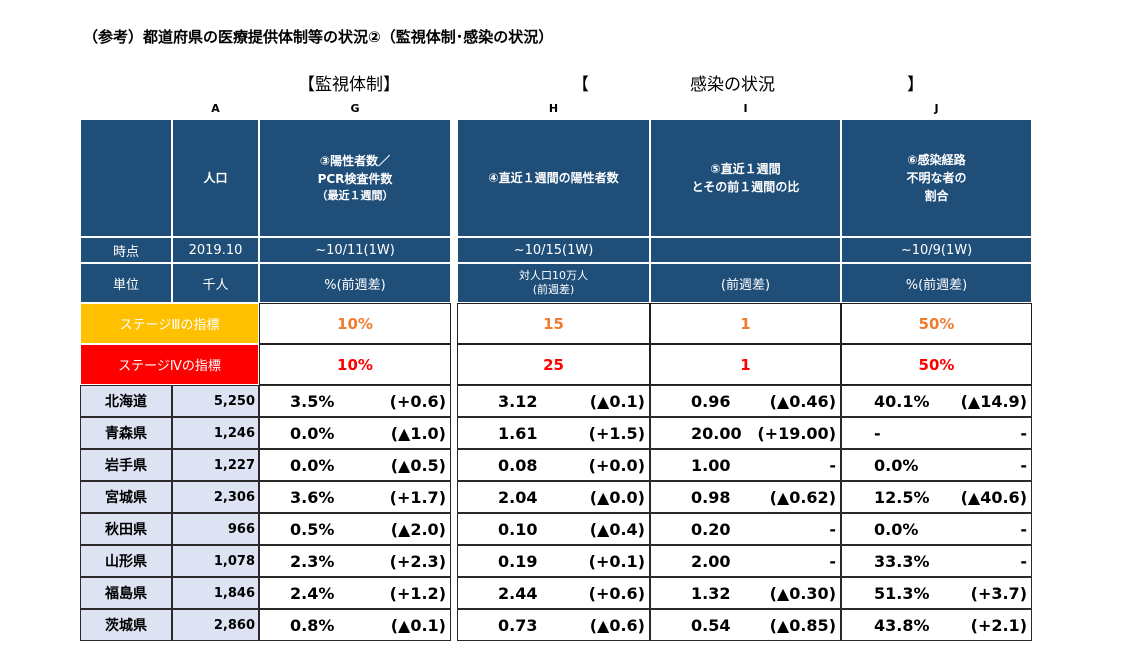  I want to click on unknown-route-ratio-diff: (▲14.9), so click(993, 401).